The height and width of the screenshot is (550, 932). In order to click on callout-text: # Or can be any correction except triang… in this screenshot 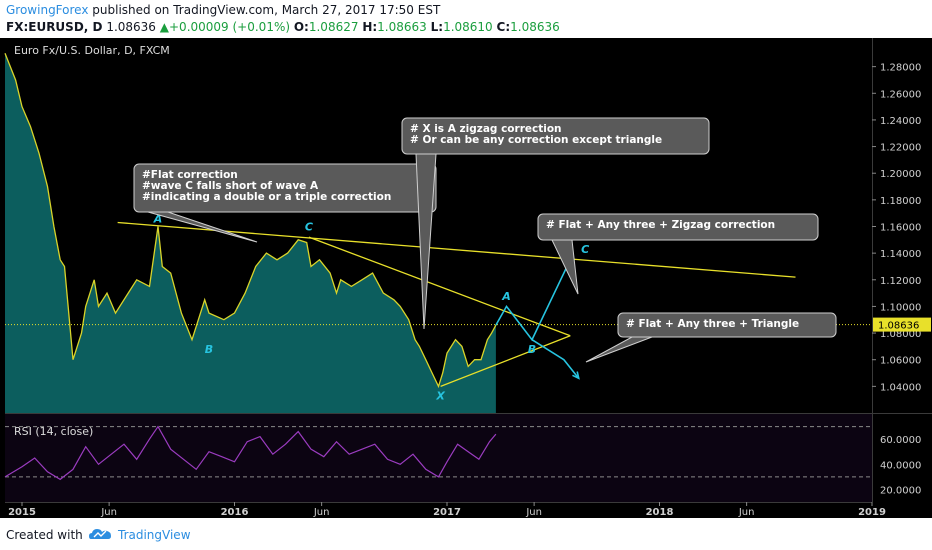, I will do `click(536, 140)`.